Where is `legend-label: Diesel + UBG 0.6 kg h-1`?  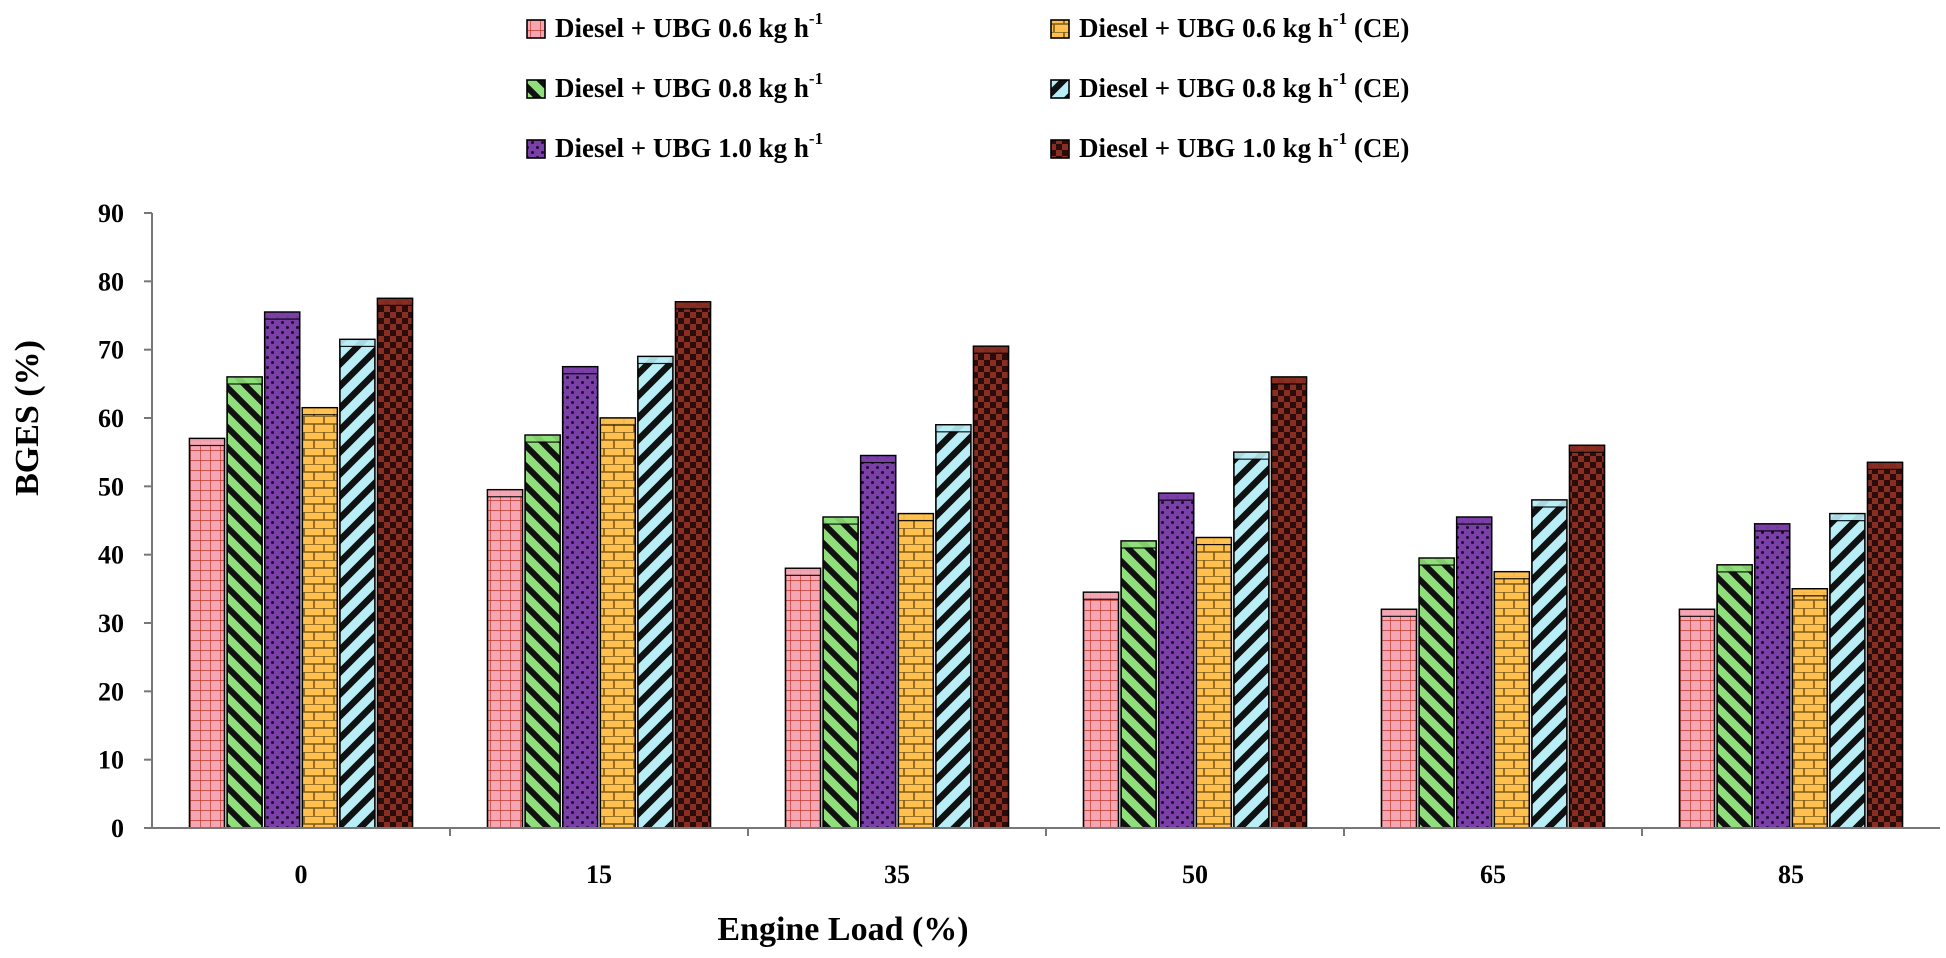 legend-label: Diesel + UBG 0.6 kg h-1 is located at coordinates (689, 26).